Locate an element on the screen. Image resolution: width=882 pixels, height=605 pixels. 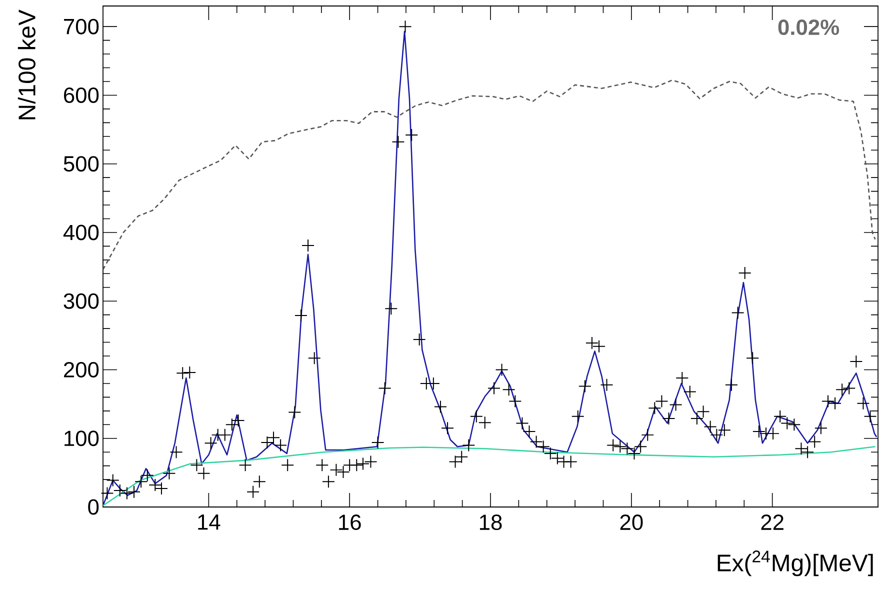
y-axis-title: N/100 keV is located at coordinates (27, 65).